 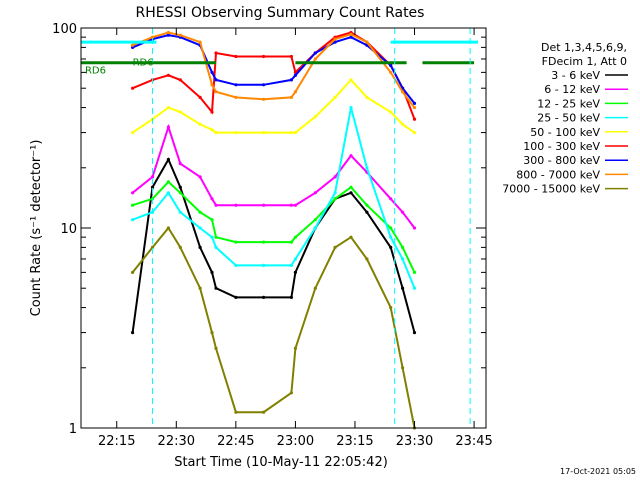 What do you see at coordinates (295, 441) in the screenshot?
I see `x-tick-label: 23:00` at bounding box center [295, 441].